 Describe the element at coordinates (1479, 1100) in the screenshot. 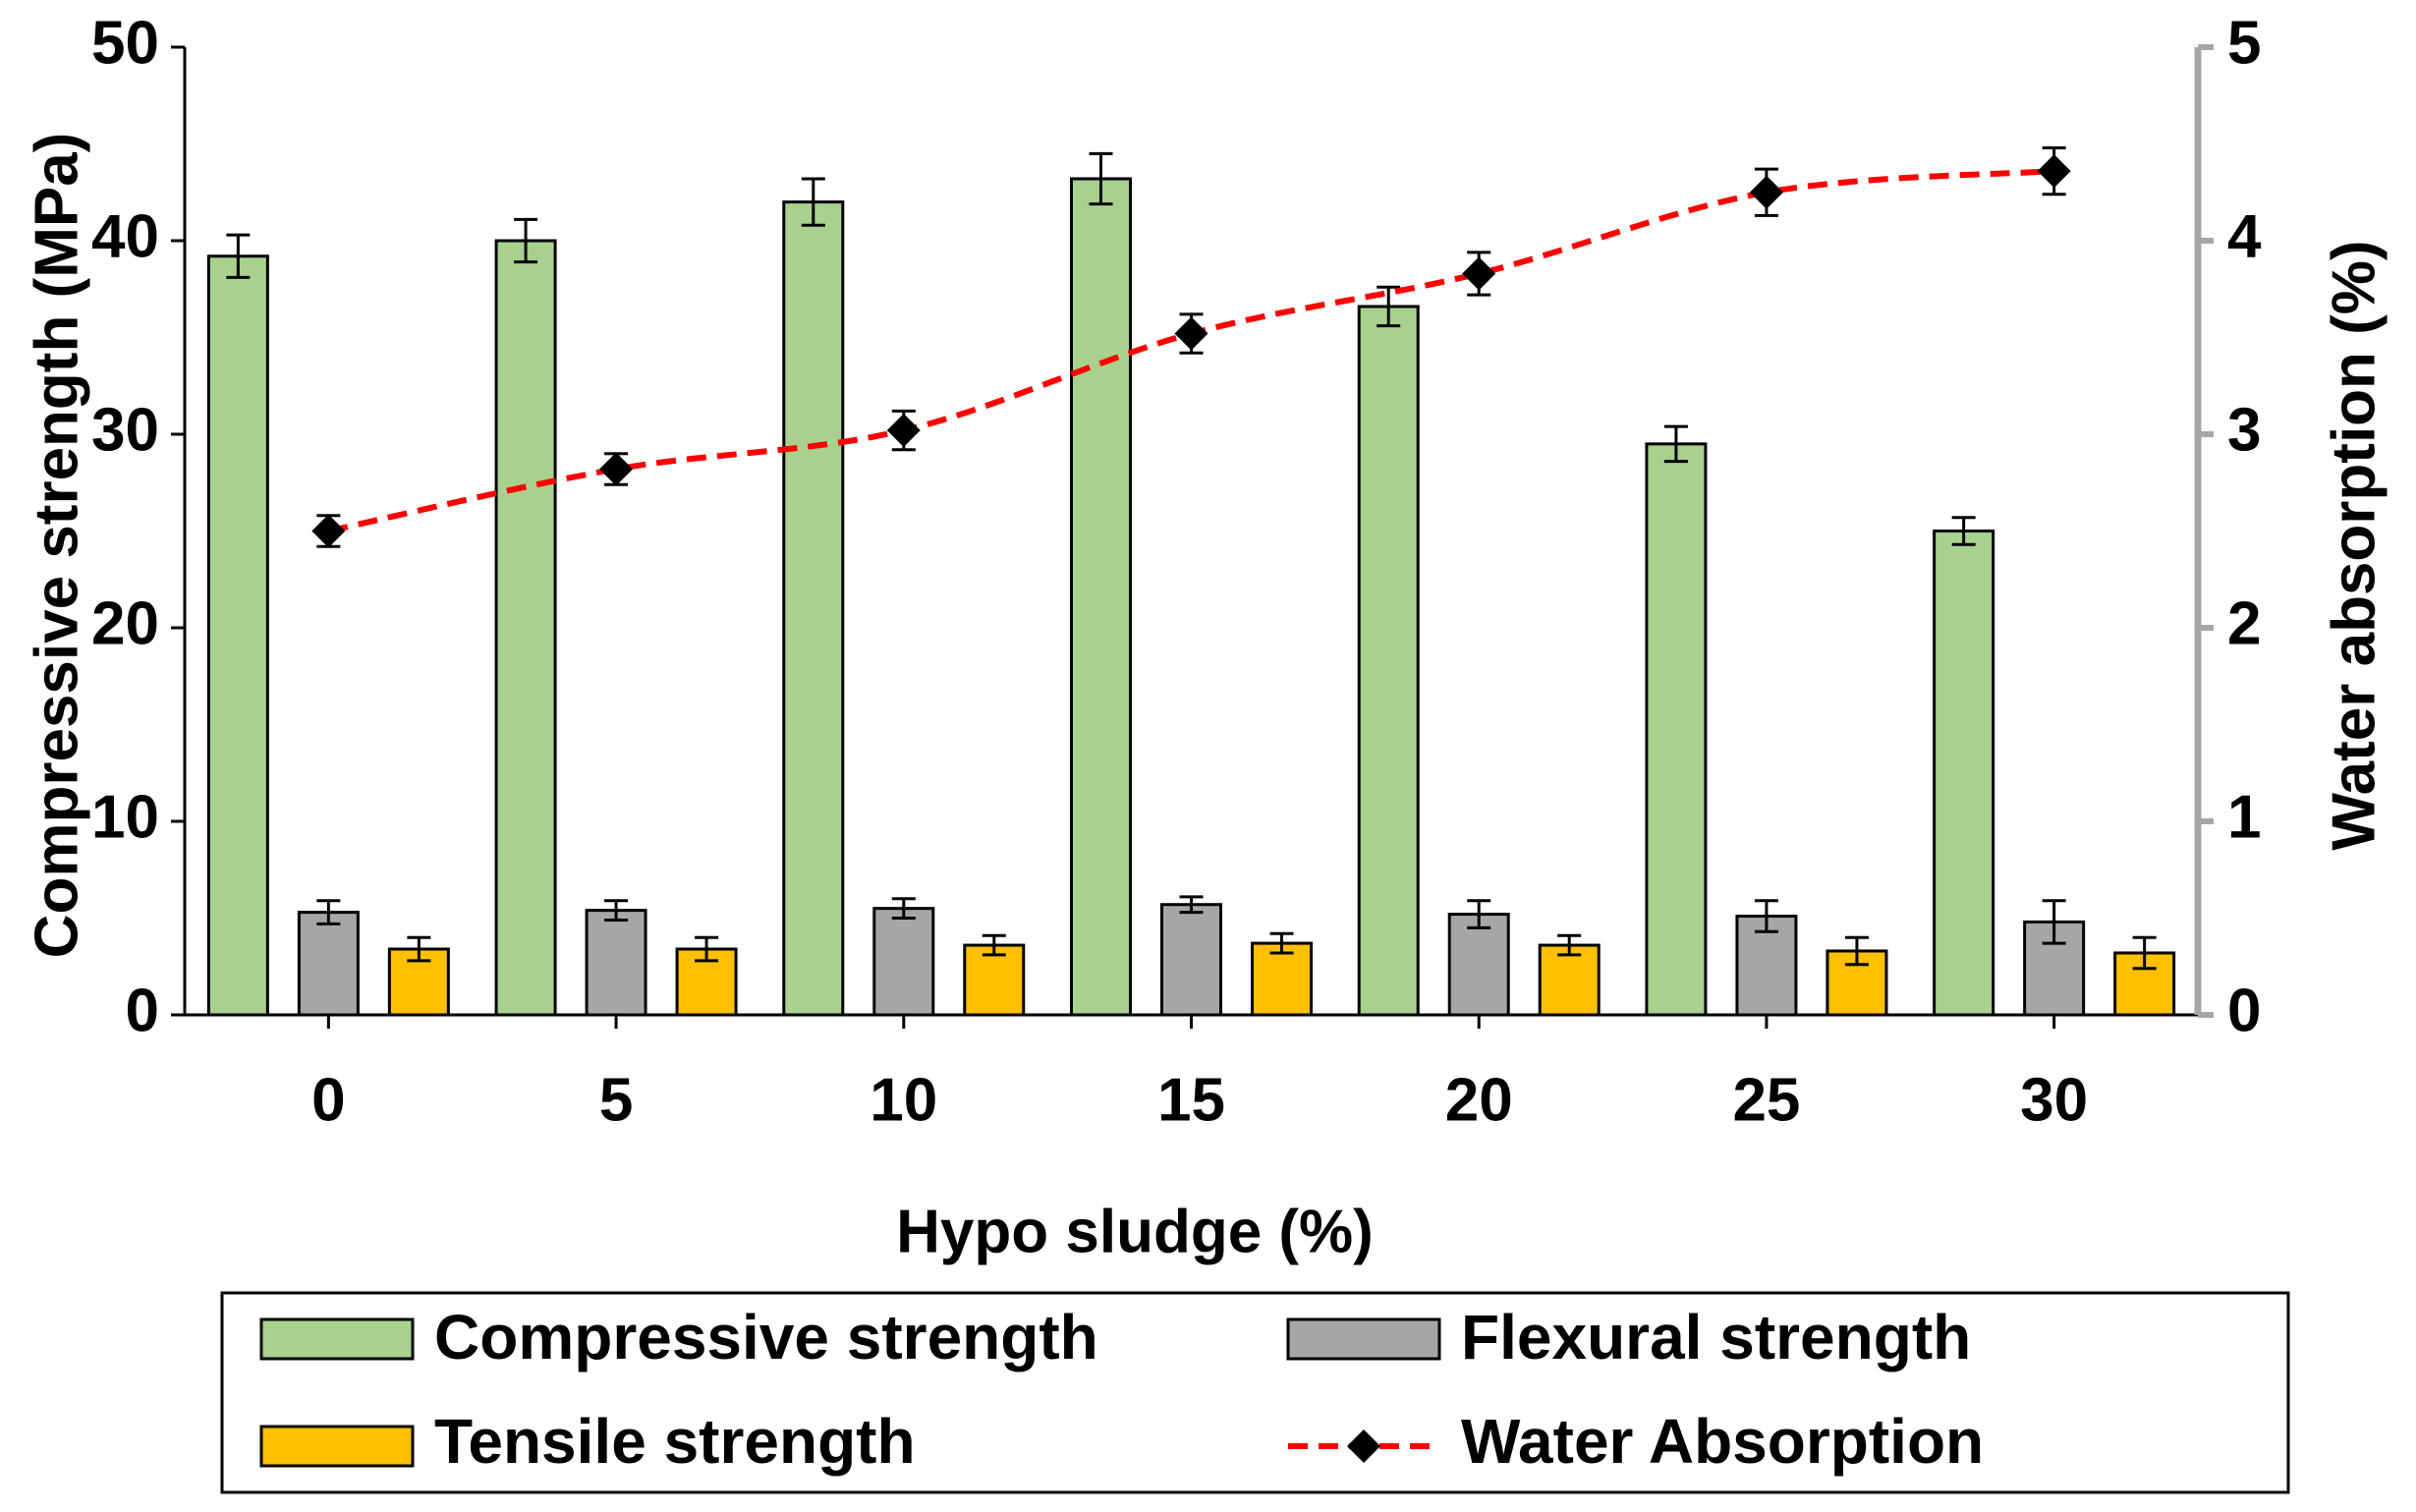

I see `x-tick-label-20: 20` at that location.